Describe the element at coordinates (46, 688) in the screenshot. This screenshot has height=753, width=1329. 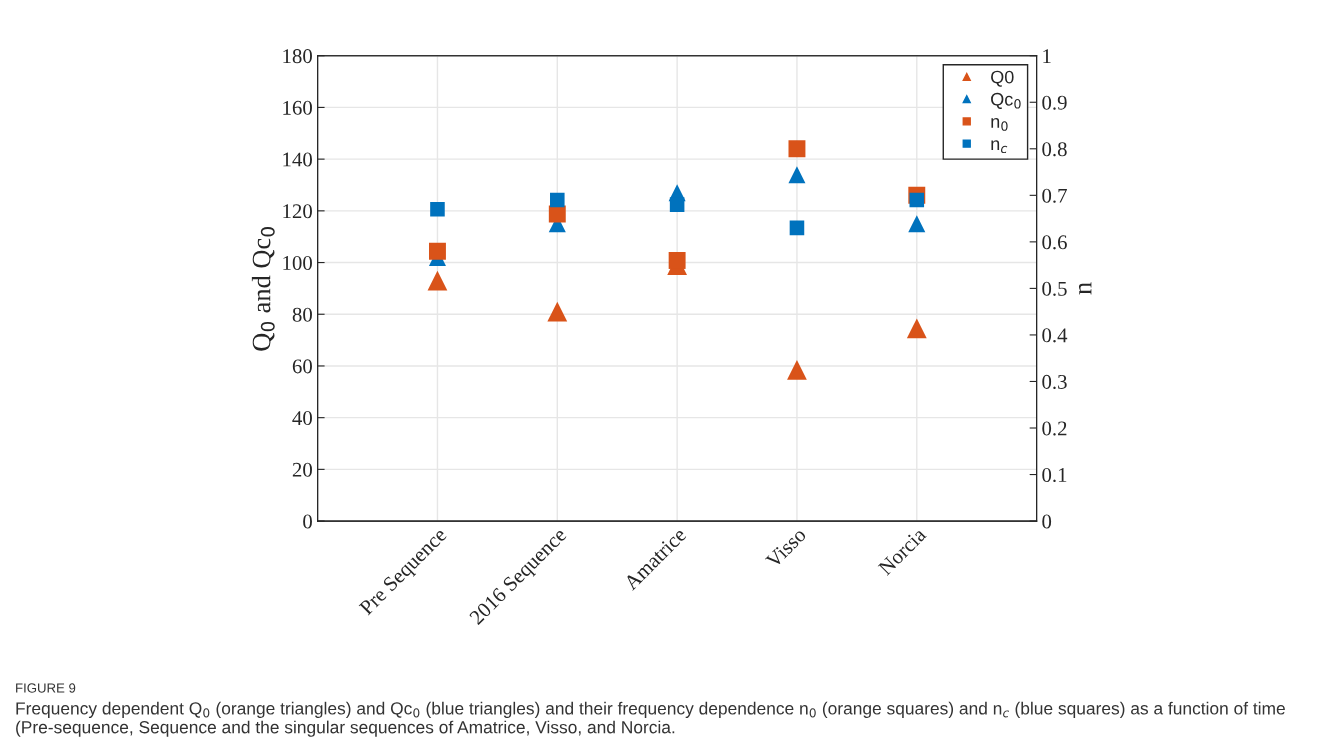
I see `caption: FIGURE 9` at that location.